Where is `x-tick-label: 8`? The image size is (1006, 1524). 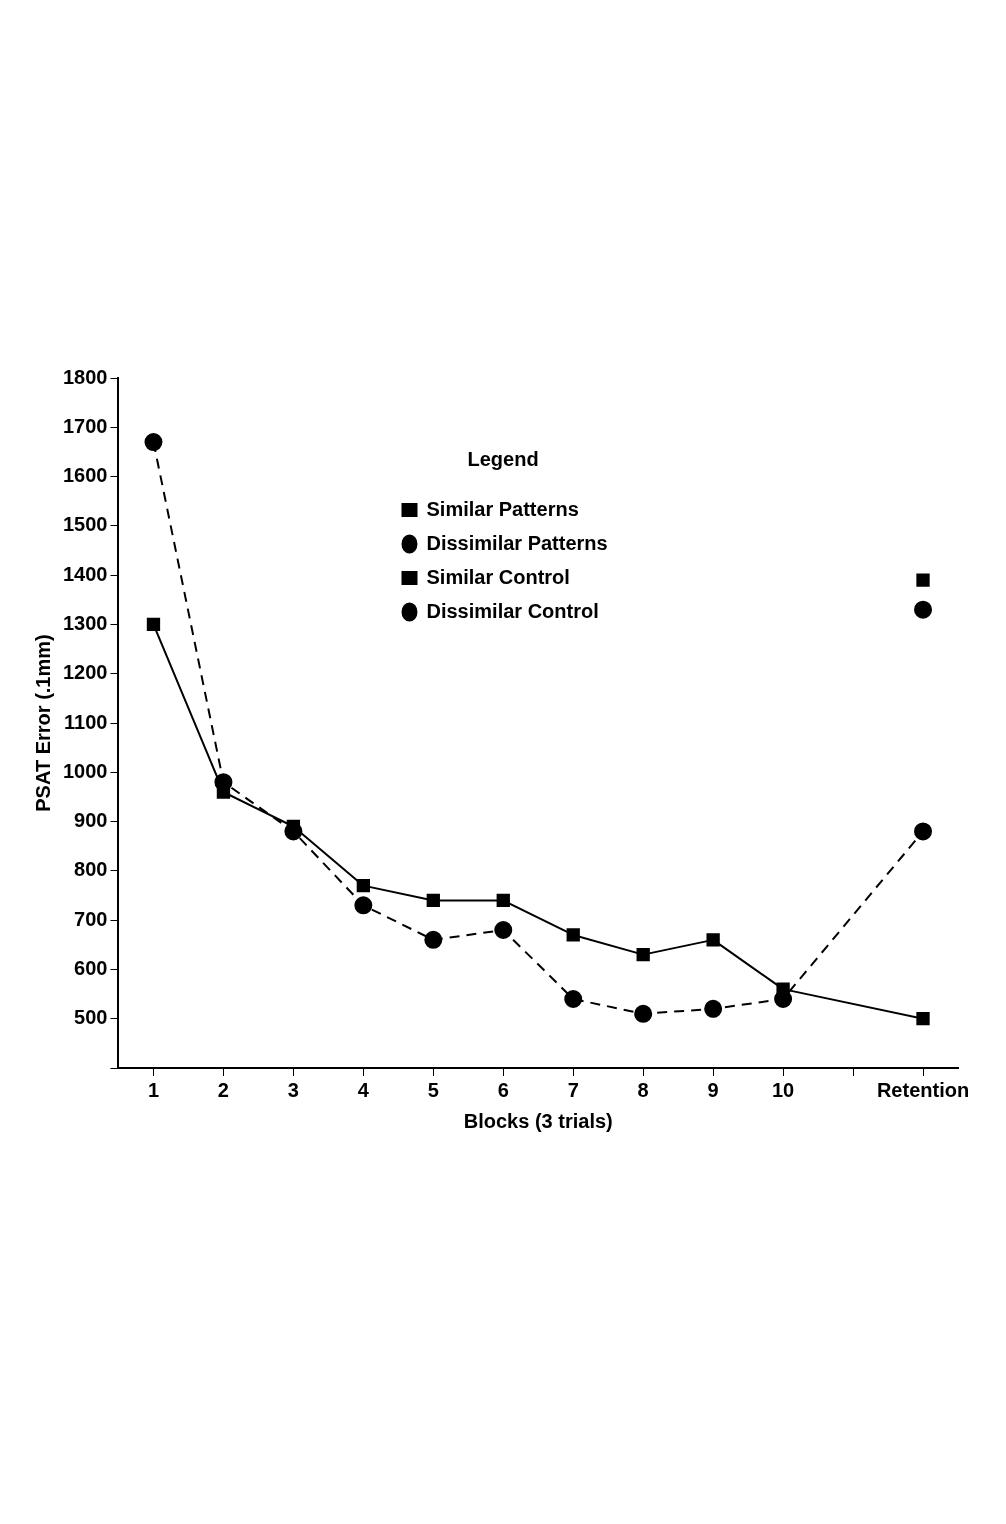 x-tick-label: 8 is located at coordinates (643, 1089).